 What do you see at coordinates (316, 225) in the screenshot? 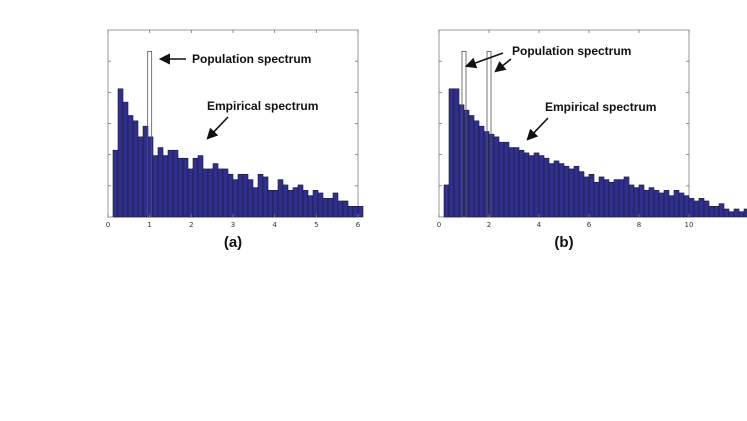
I see `x-tick-label: 5` at bounding box center [316, 225].